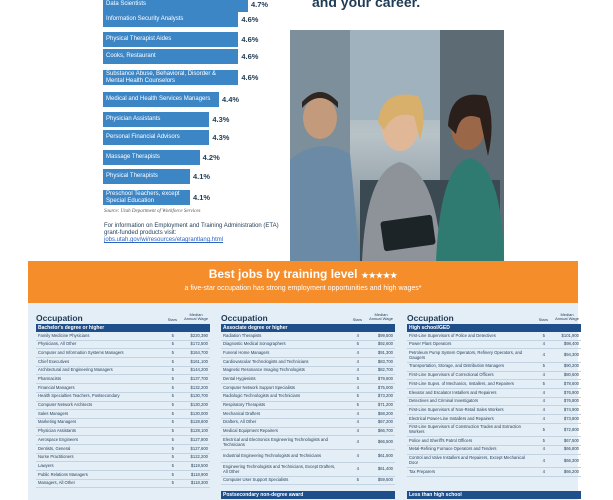 This screenshot has height=500, width=613. I want to click on bar-row: Personal Financial Advisors 4.3%, so click(166, 137).